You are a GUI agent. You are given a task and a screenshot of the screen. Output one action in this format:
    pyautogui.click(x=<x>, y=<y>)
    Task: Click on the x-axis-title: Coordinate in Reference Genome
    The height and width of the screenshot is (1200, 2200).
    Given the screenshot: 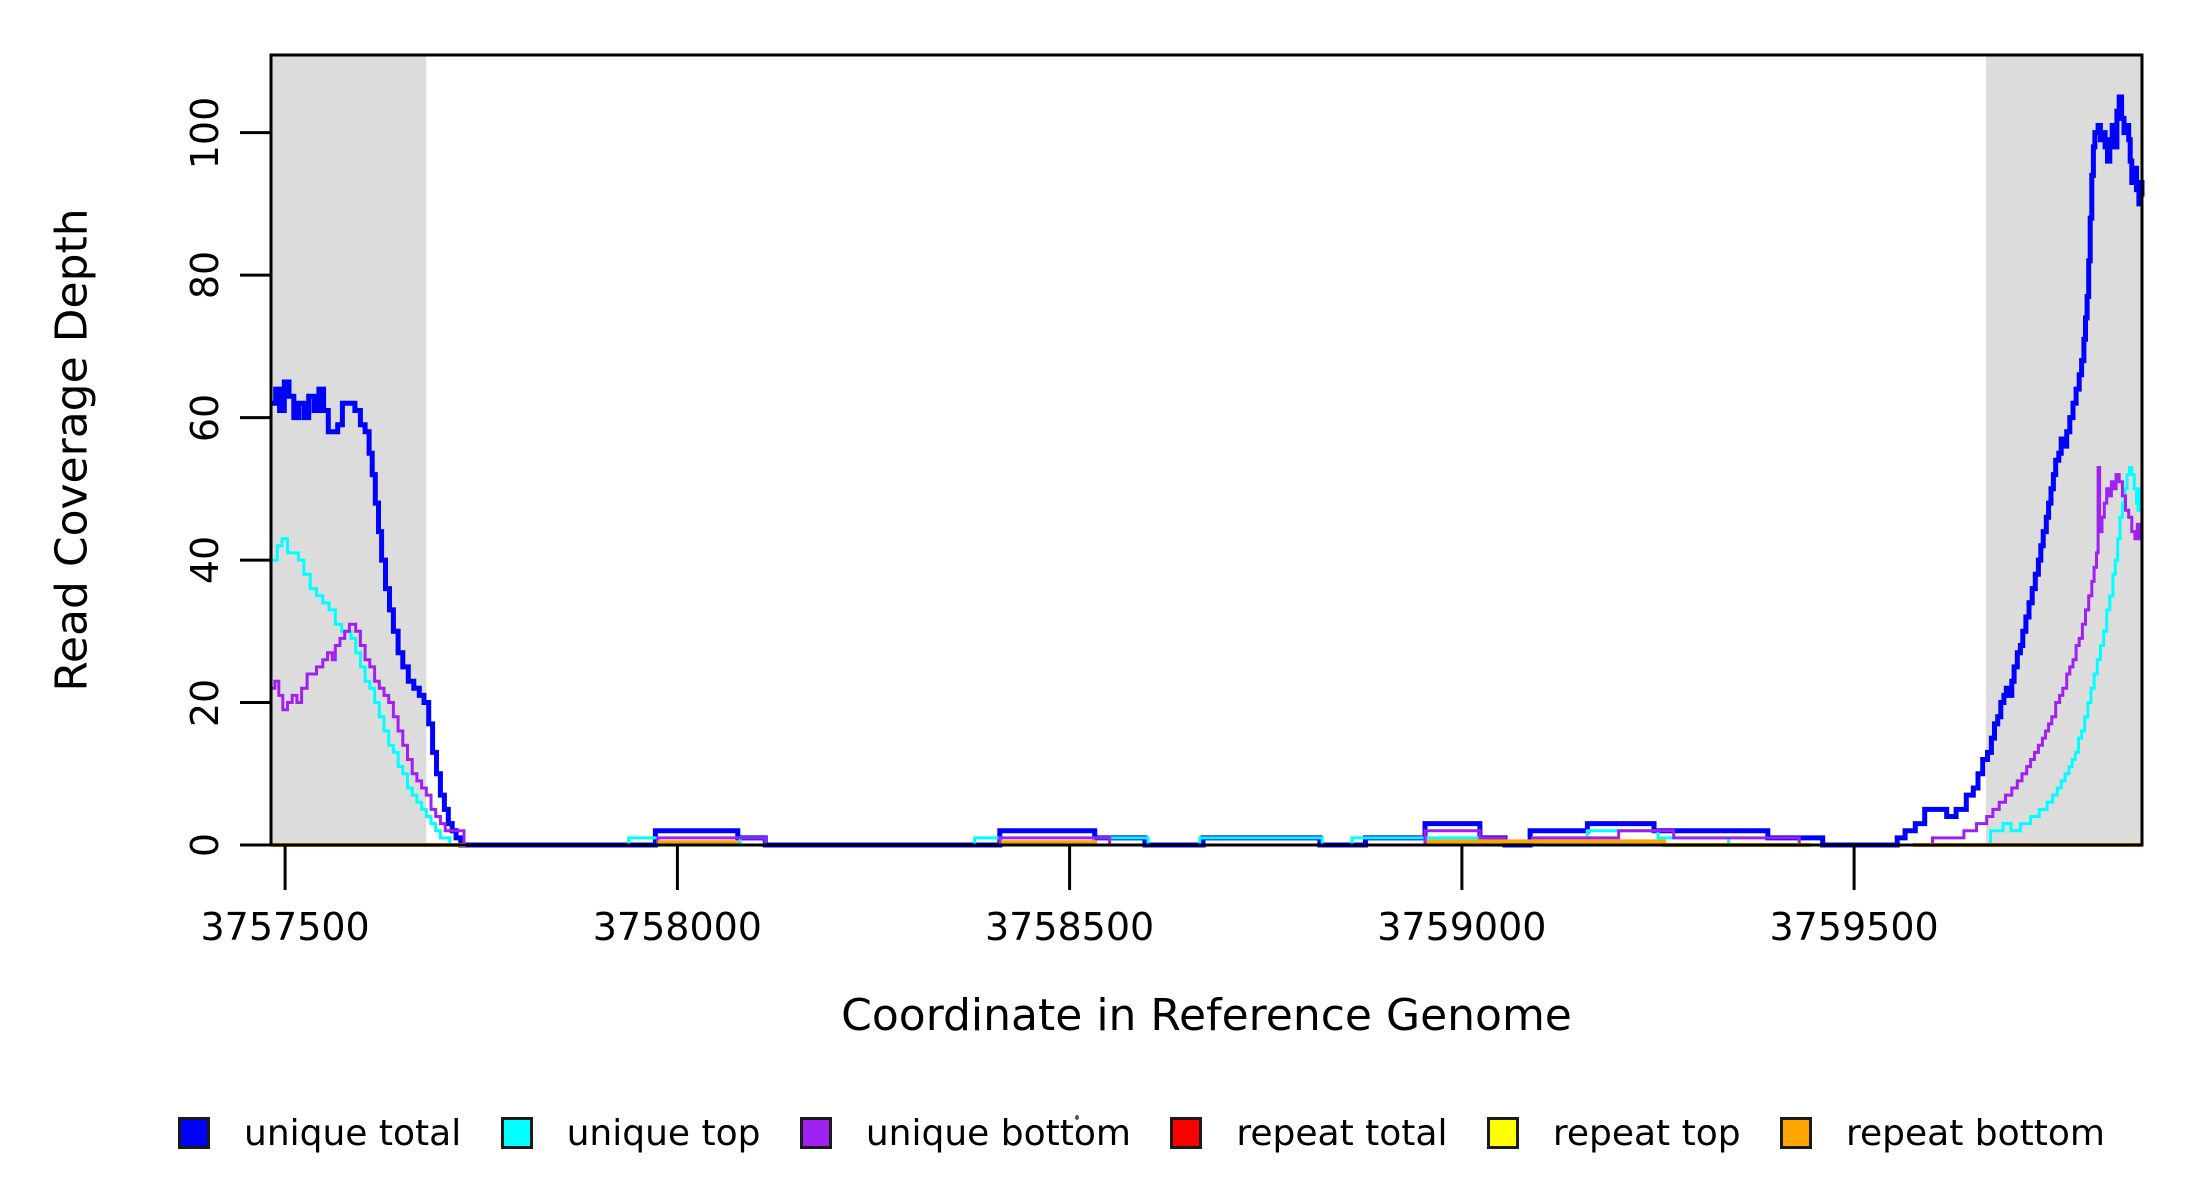 What is the action you would take?
    pyautogui.click(x=1206, y=1015)
    